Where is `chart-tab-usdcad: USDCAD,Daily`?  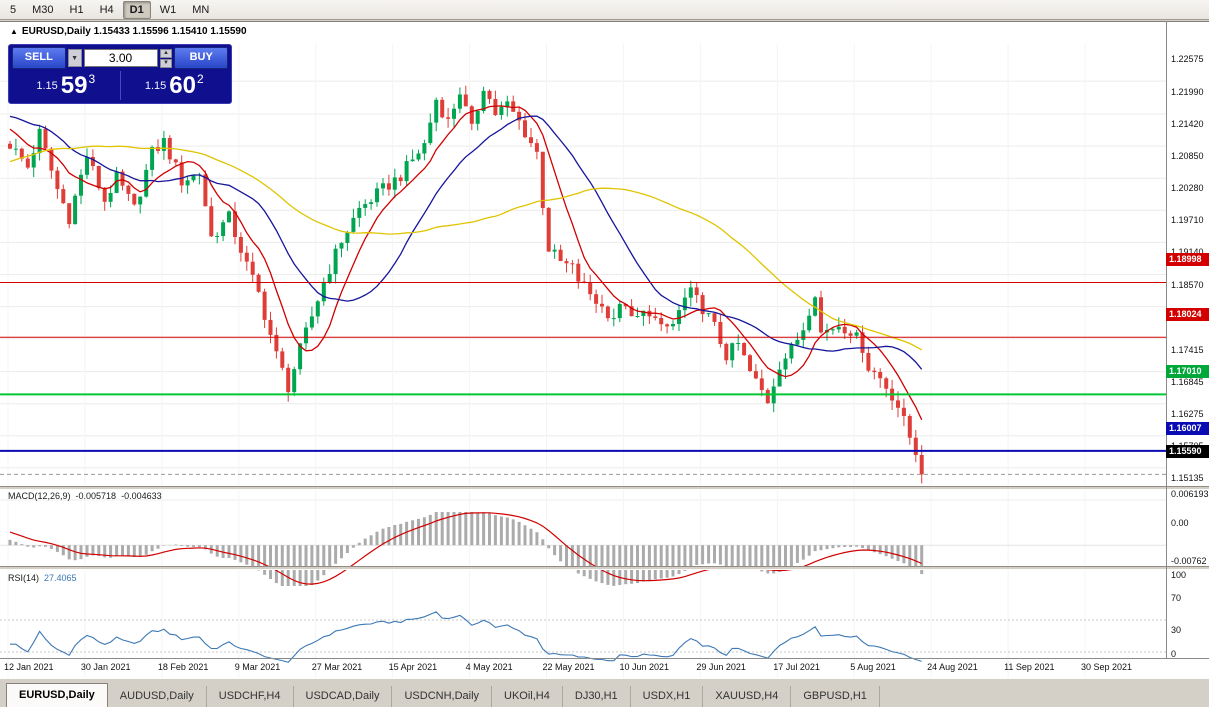
chart-tab-usdcad: USDCAD,Daily is located at coordinates (343, 696).